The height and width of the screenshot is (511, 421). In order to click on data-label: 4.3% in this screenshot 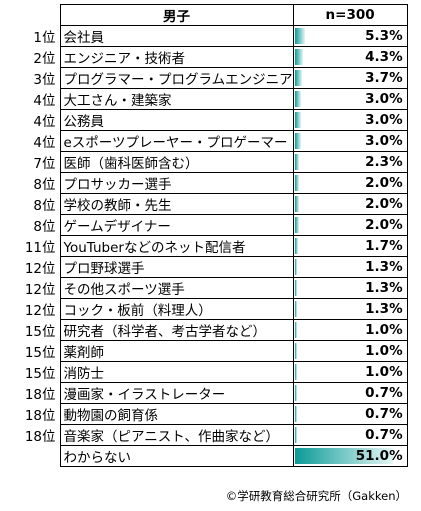, I will do `click(384, 57)`.